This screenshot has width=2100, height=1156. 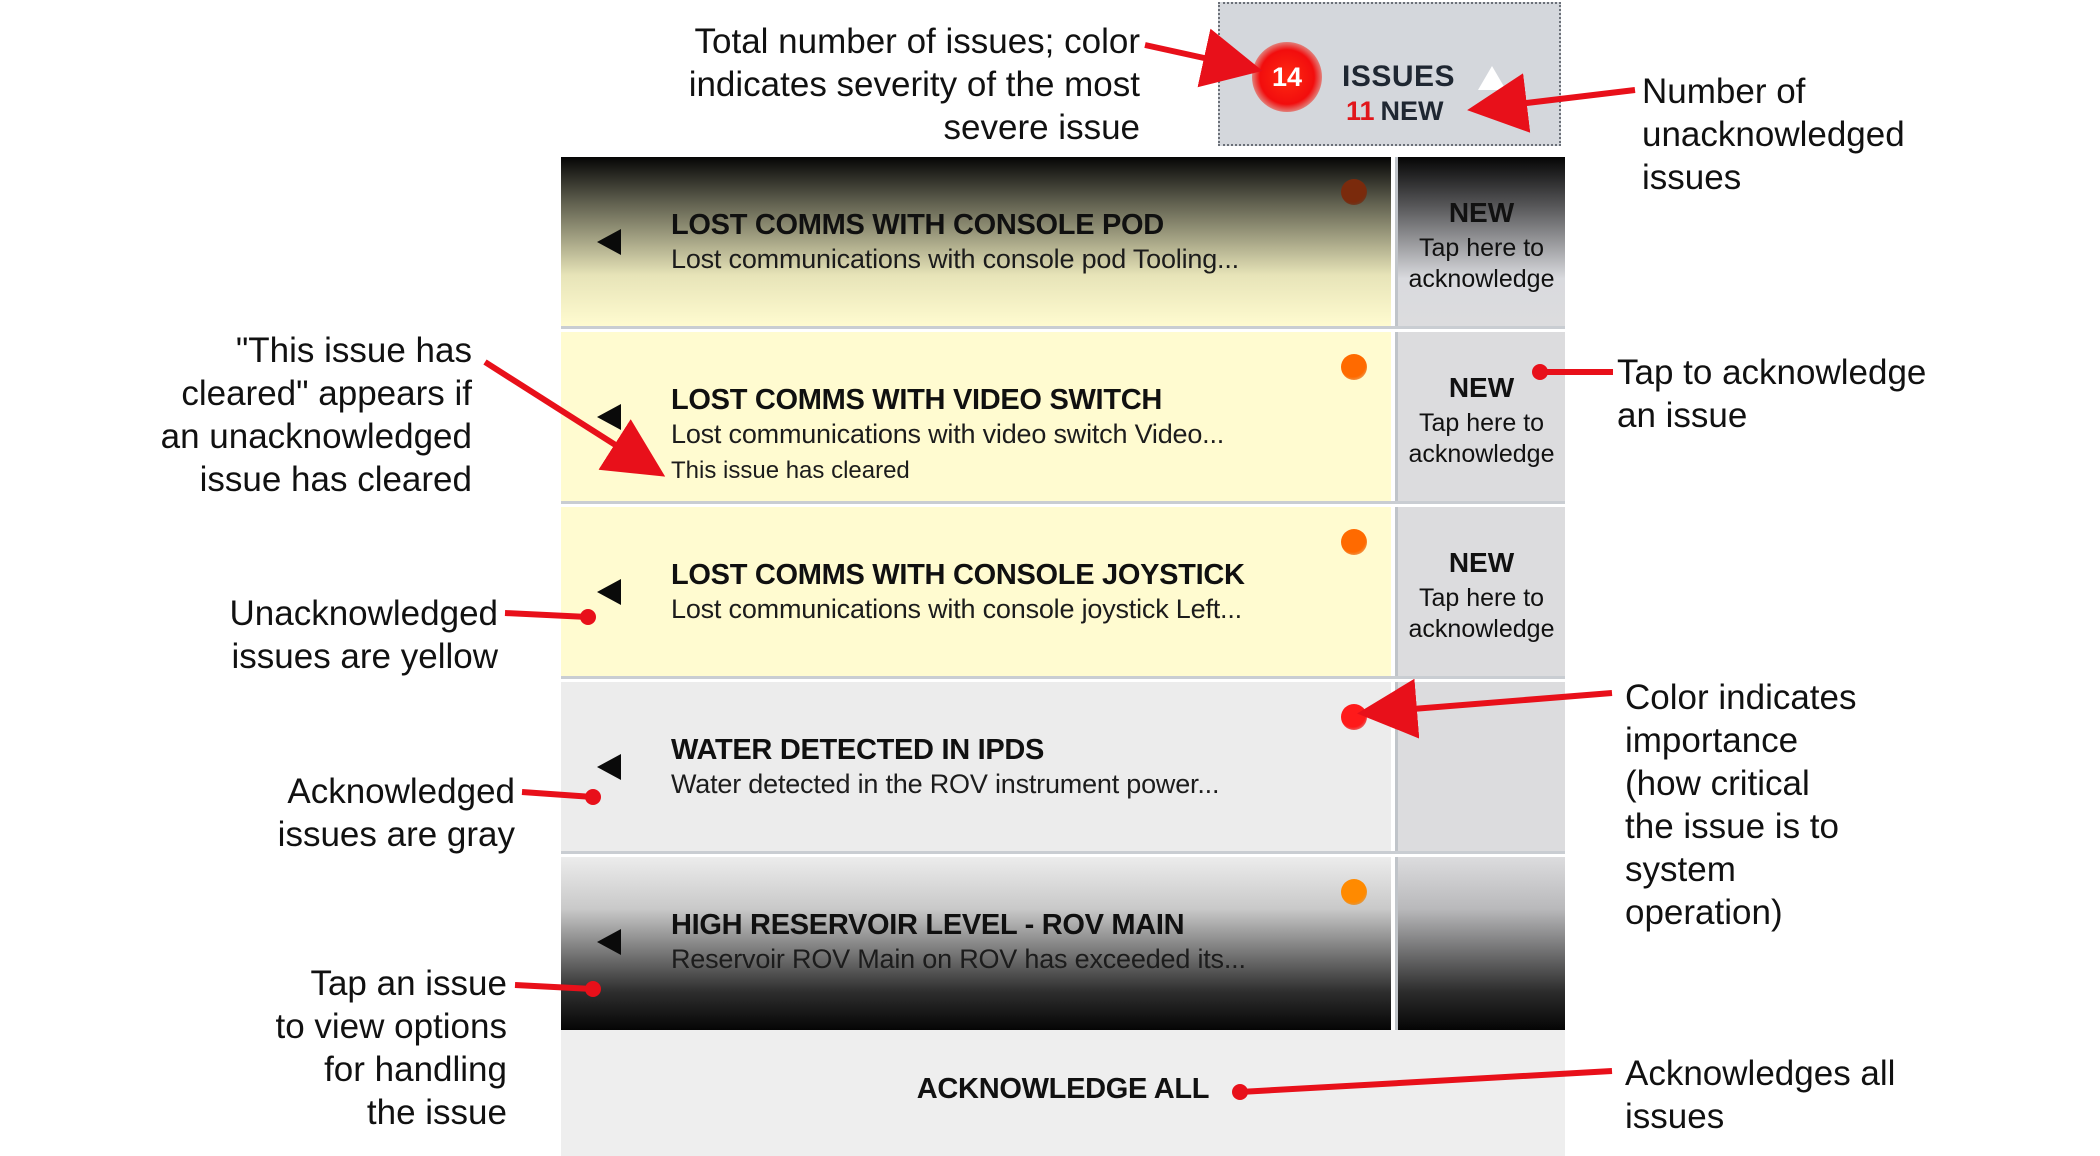 I want to click on callout-line: issue has cleared, so click(x=335, y=479).